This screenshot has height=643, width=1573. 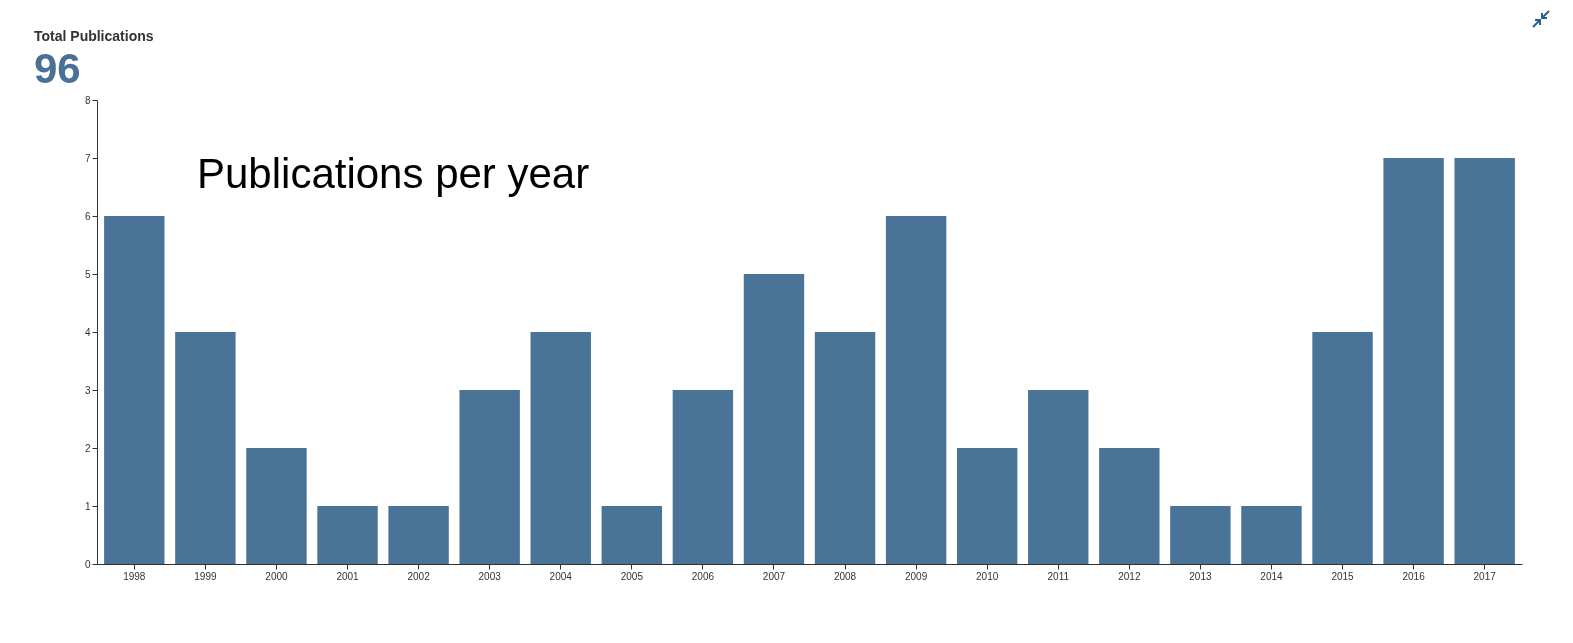 What do you see at coordinates (1129, 576) in the screenshot?
I see `x-tick-label: 2012` at bounding box center [1129, 576].